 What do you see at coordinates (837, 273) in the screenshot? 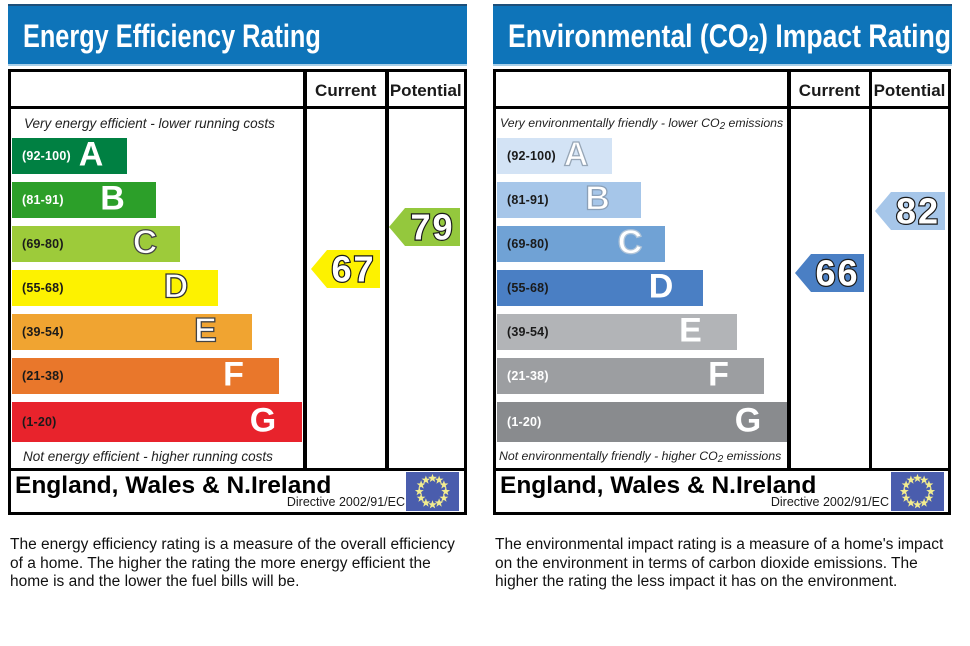
I see `svg-text: 66` at bounding box center [837, 273].